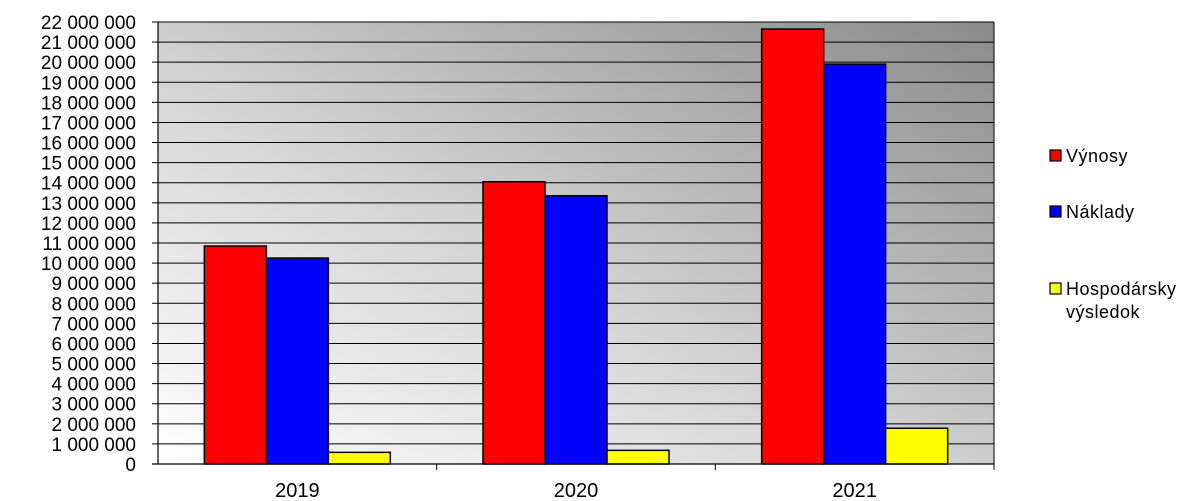 This screenshot has width=1200, height=501. I want to click on y-tick-label: 4 000 000, so click(93, 385).